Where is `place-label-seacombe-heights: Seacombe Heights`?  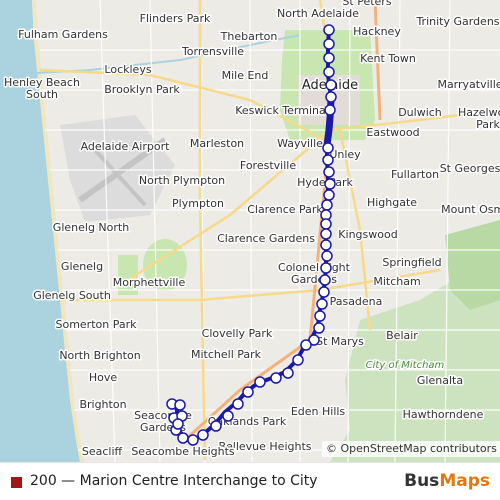
place-label-seacombe-heights: Seacombe Heights is located at coordinates (183, 451).